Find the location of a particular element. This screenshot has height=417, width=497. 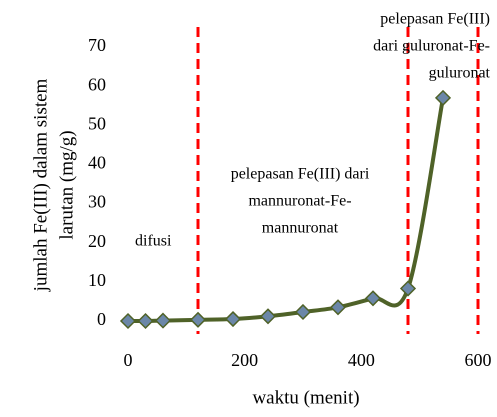

x-tick-label: 200 is located at coordinates (244, 360).